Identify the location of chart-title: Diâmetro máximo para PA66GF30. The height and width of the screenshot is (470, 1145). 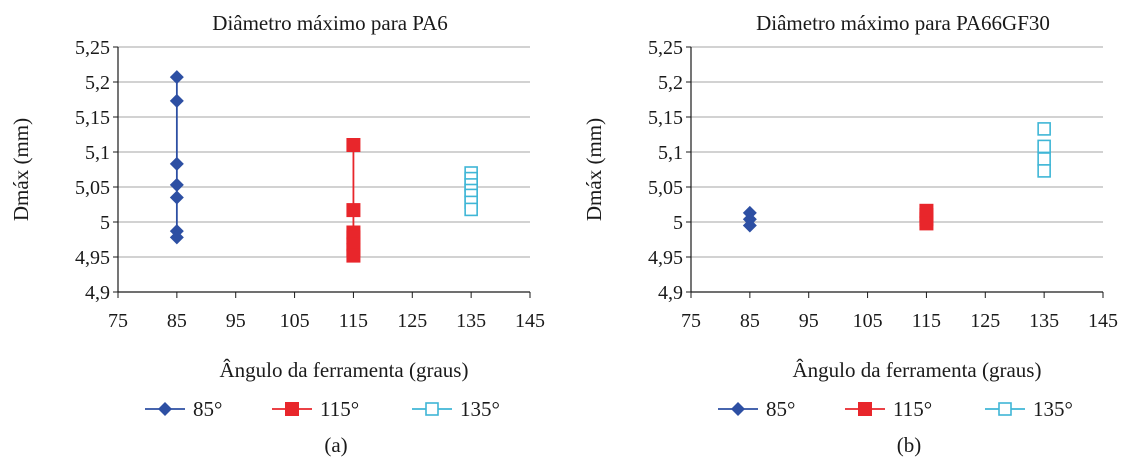
(903, 23).